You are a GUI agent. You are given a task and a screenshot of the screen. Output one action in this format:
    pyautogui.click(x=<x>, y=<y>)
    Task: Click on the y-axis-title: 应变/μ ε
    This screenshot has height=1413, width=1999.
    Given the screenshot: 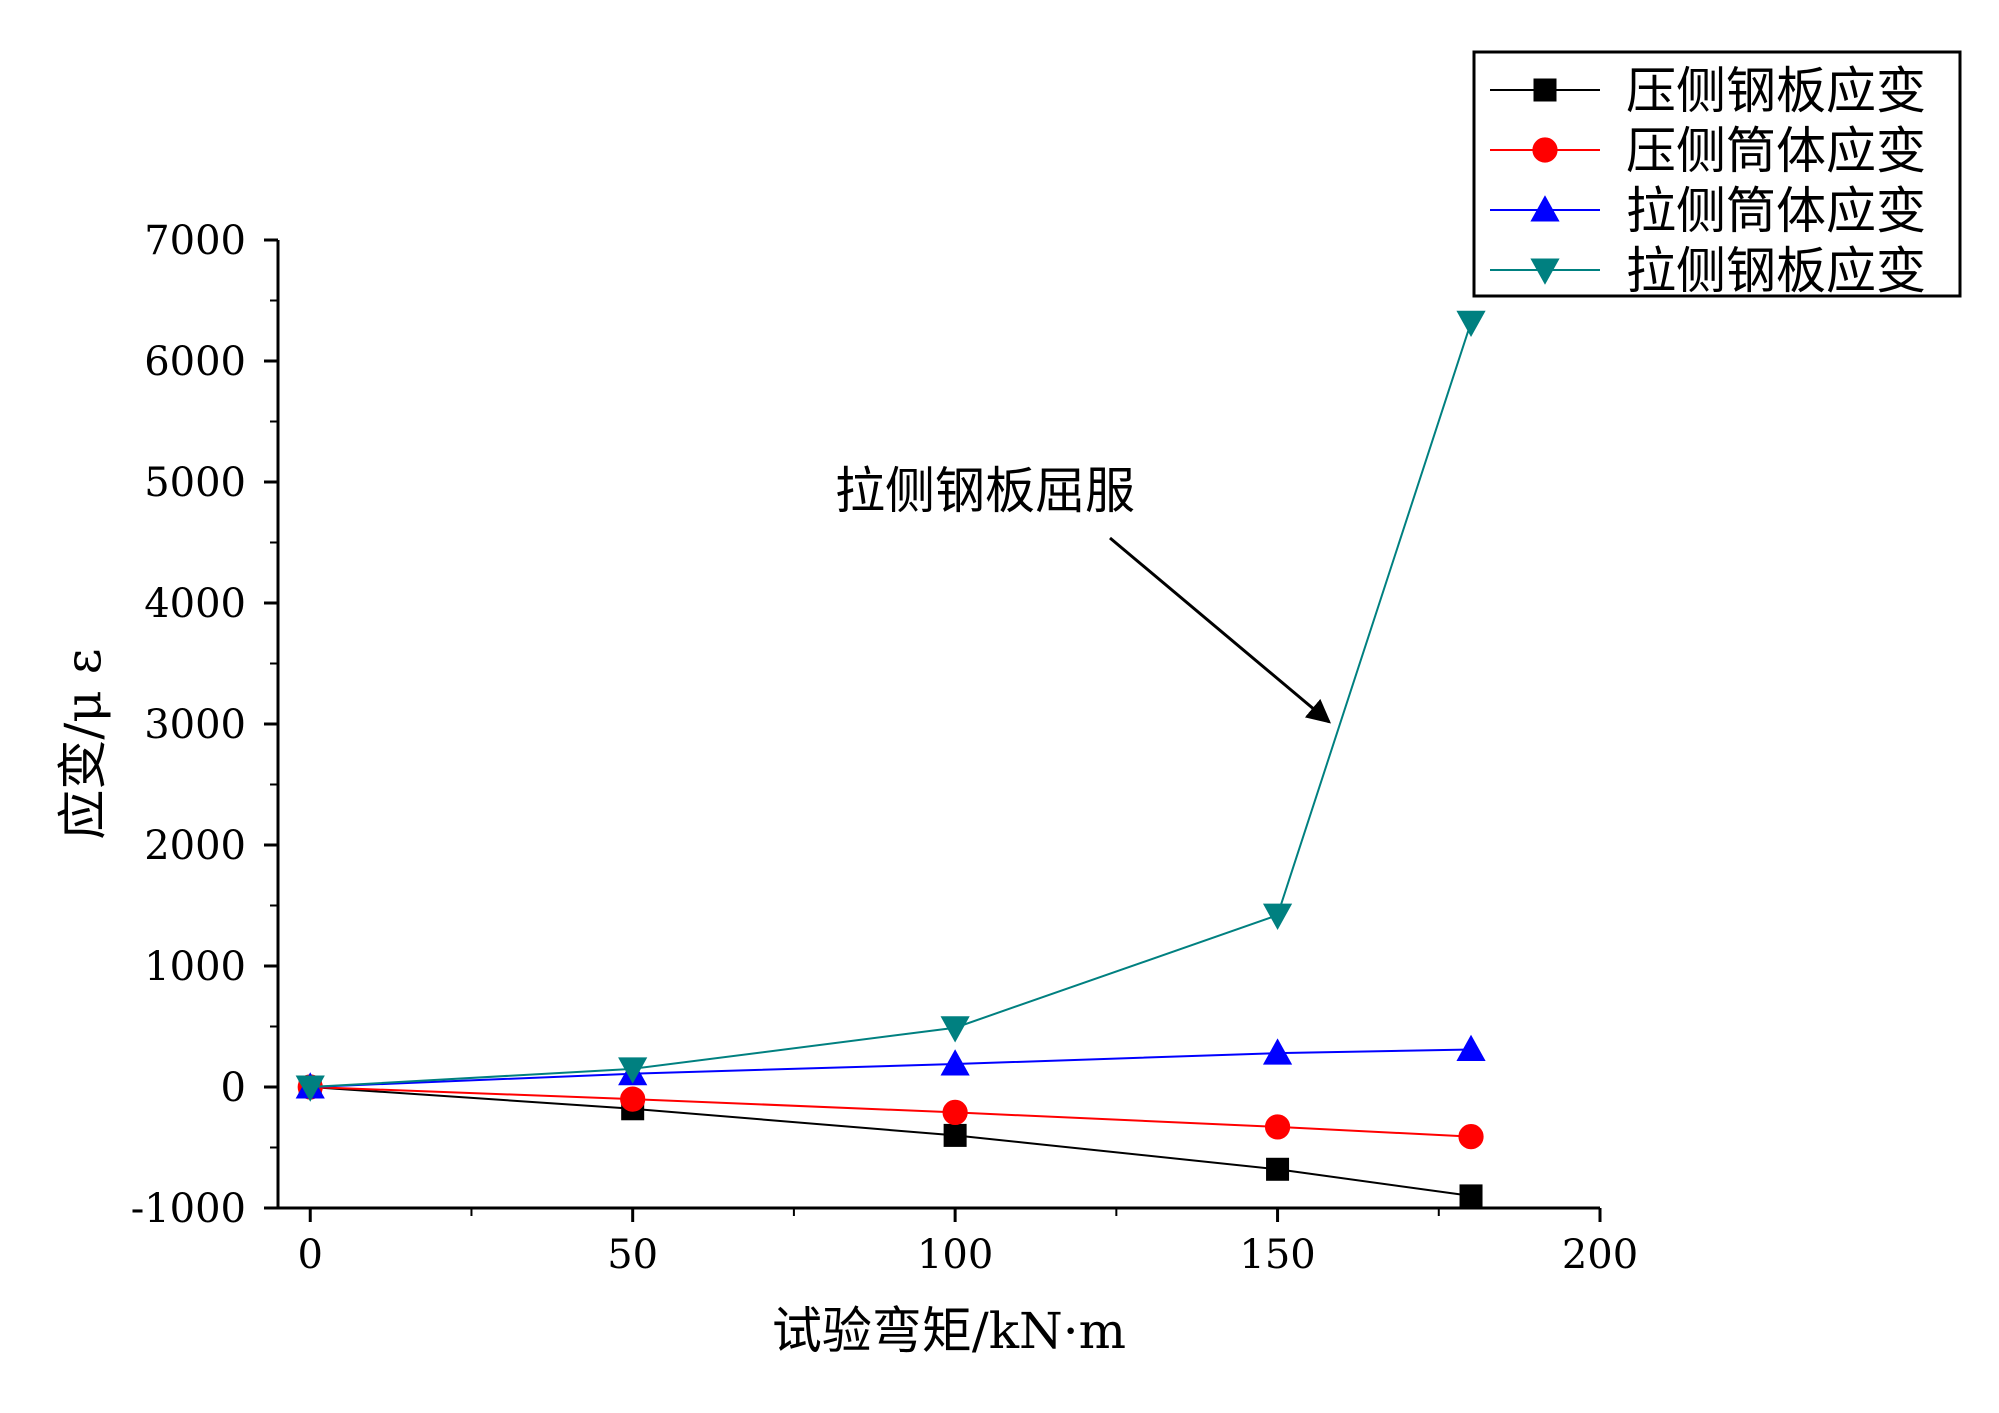 What is the action you would take?
    pyautogui.click(x=83, y=743)
    